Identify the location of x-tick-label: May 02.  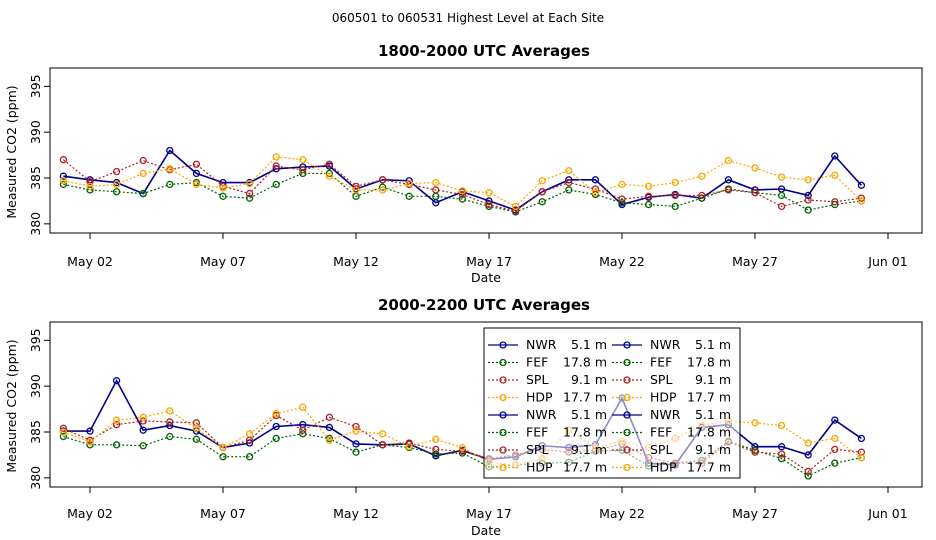
(90, 261).